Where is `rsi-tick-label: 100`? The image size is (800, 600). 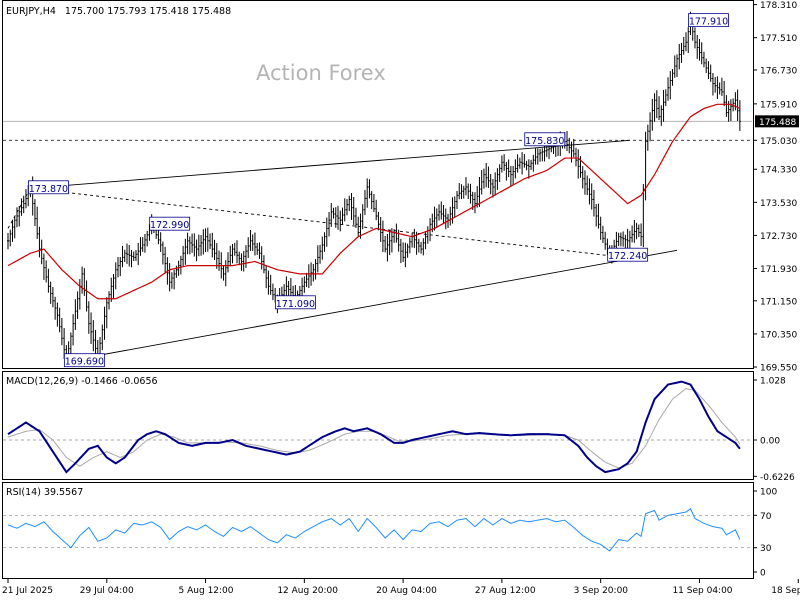 rsi-tick-label: 100 is located at coordinates (768, 493).